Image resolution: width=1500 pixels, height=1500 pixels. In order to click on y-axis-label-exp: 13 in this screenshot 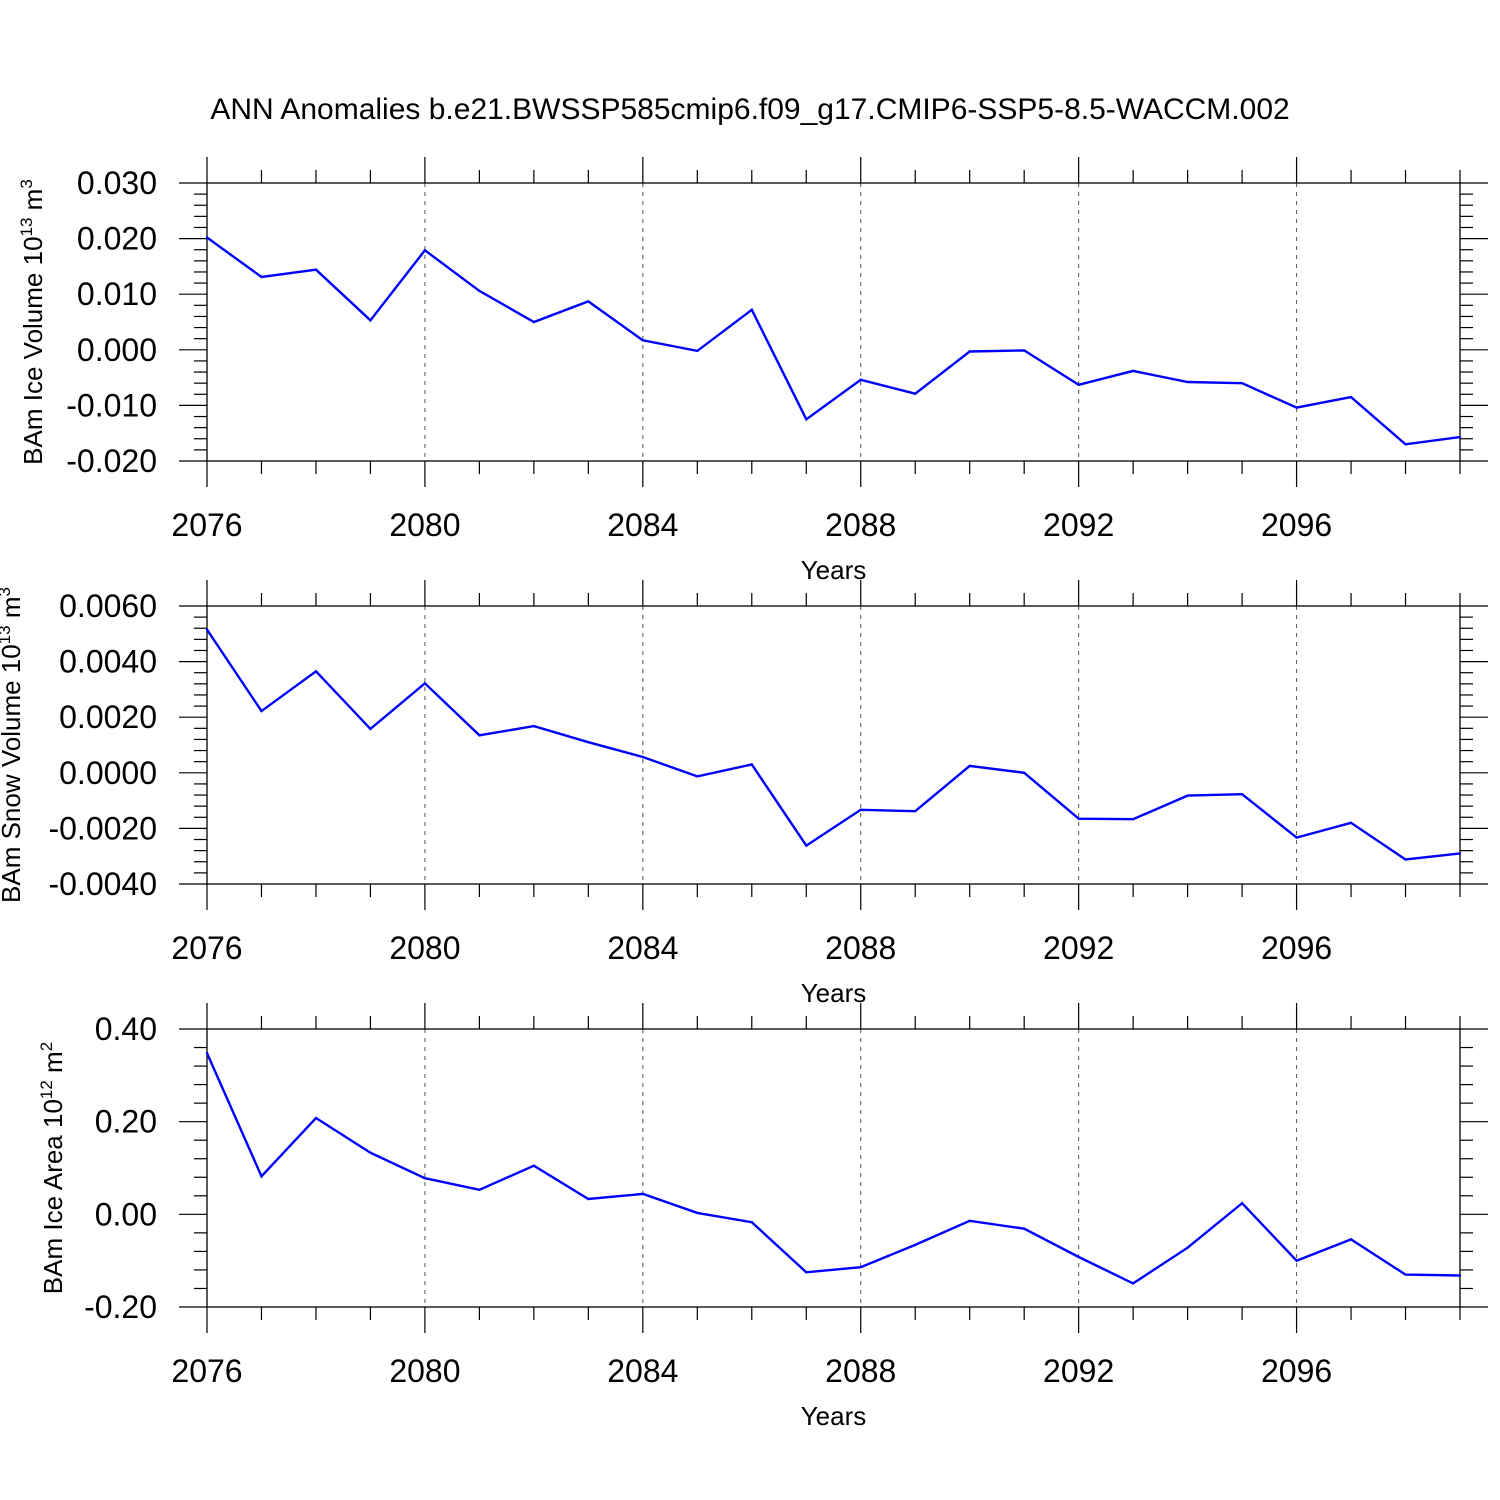, I will do `click(7, 634)`.